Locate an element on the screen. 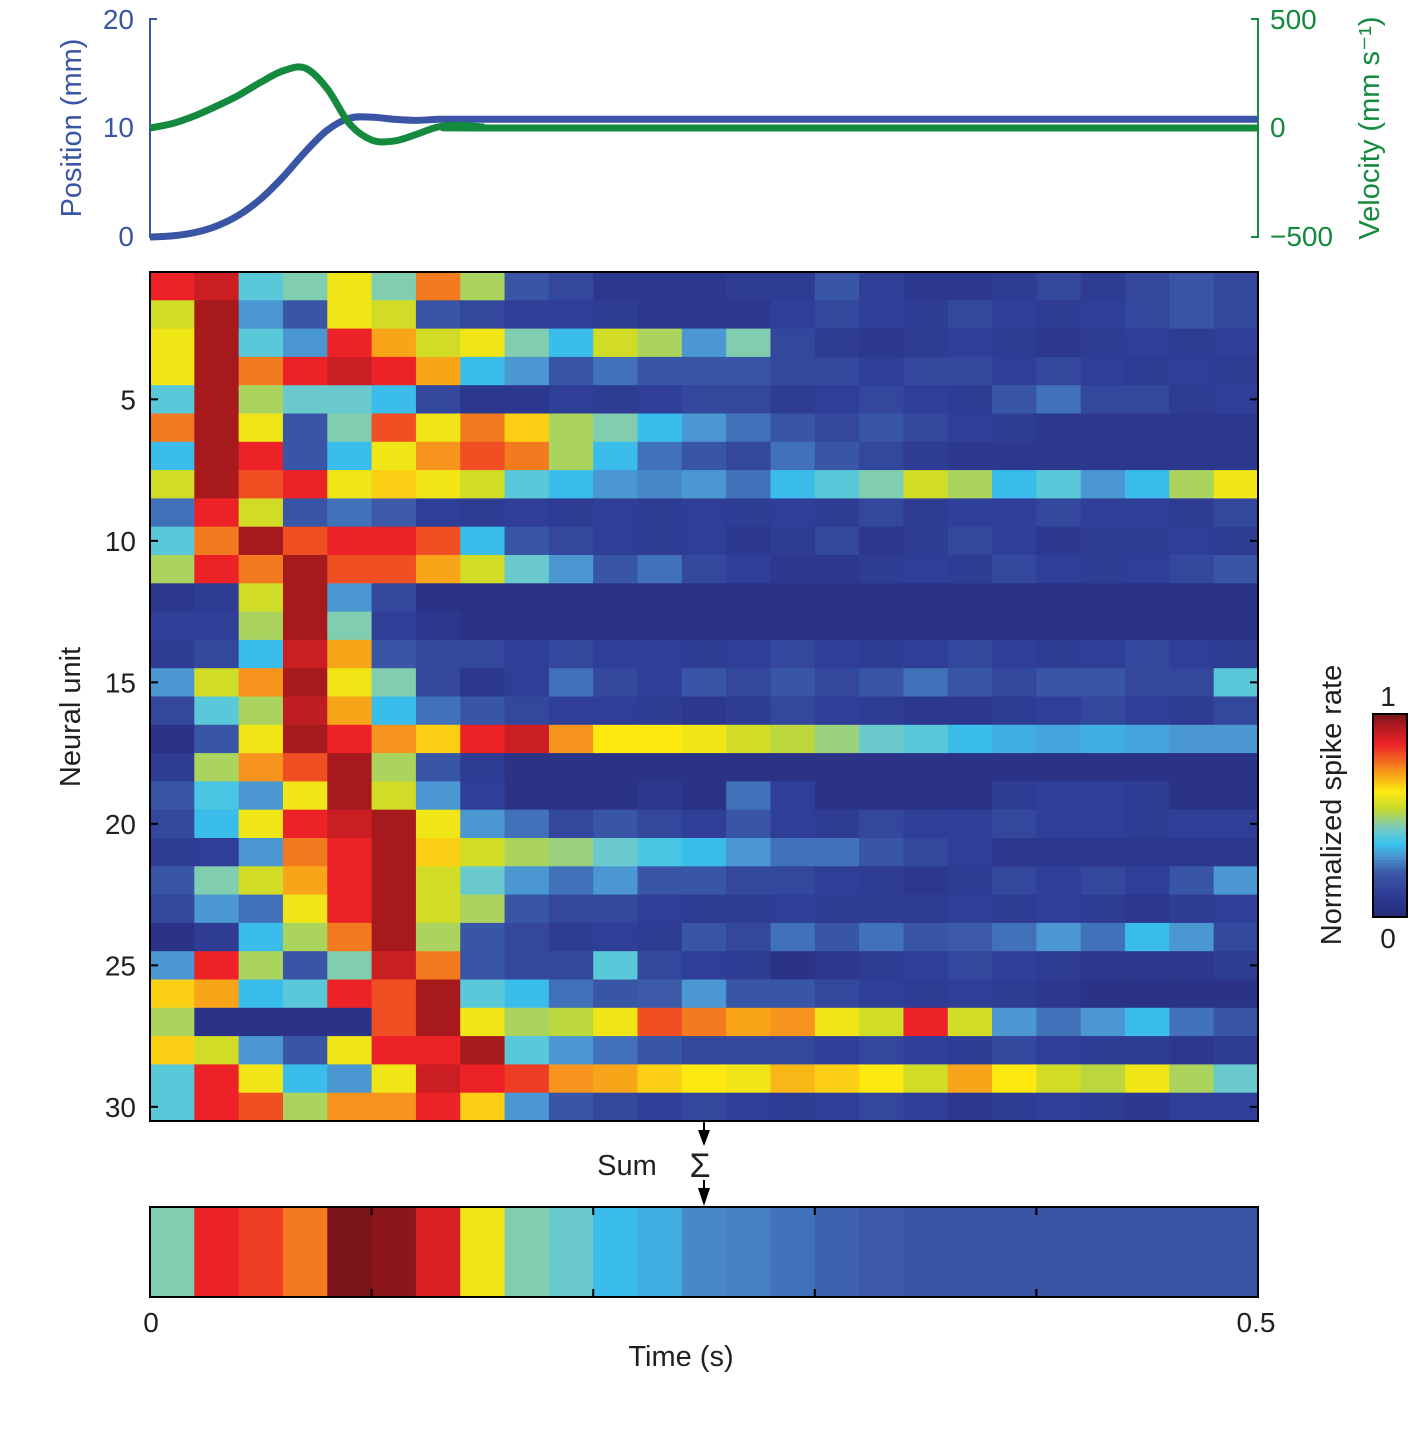  sum-arrow-bottom is located at coordinates (704, 1193).